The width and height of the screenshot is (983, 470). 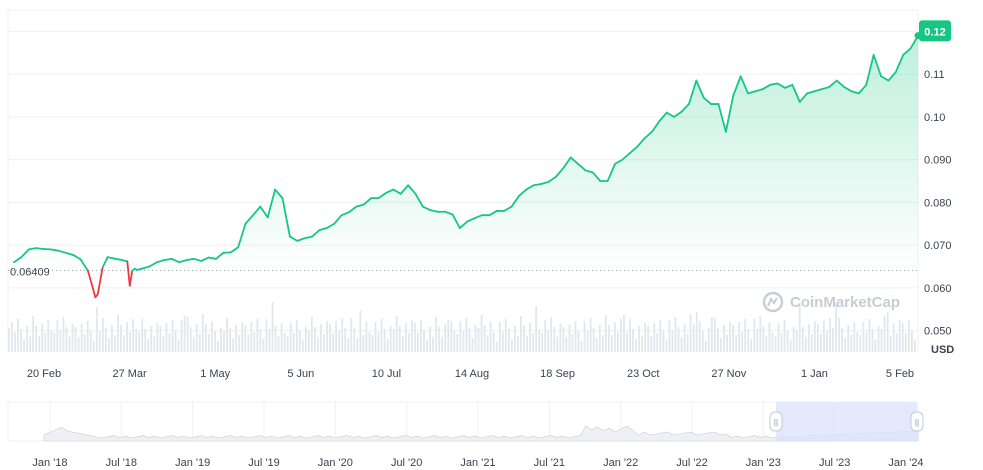 I want to click on navigator-x-label: Jul '23, so click(x=834, y=463).